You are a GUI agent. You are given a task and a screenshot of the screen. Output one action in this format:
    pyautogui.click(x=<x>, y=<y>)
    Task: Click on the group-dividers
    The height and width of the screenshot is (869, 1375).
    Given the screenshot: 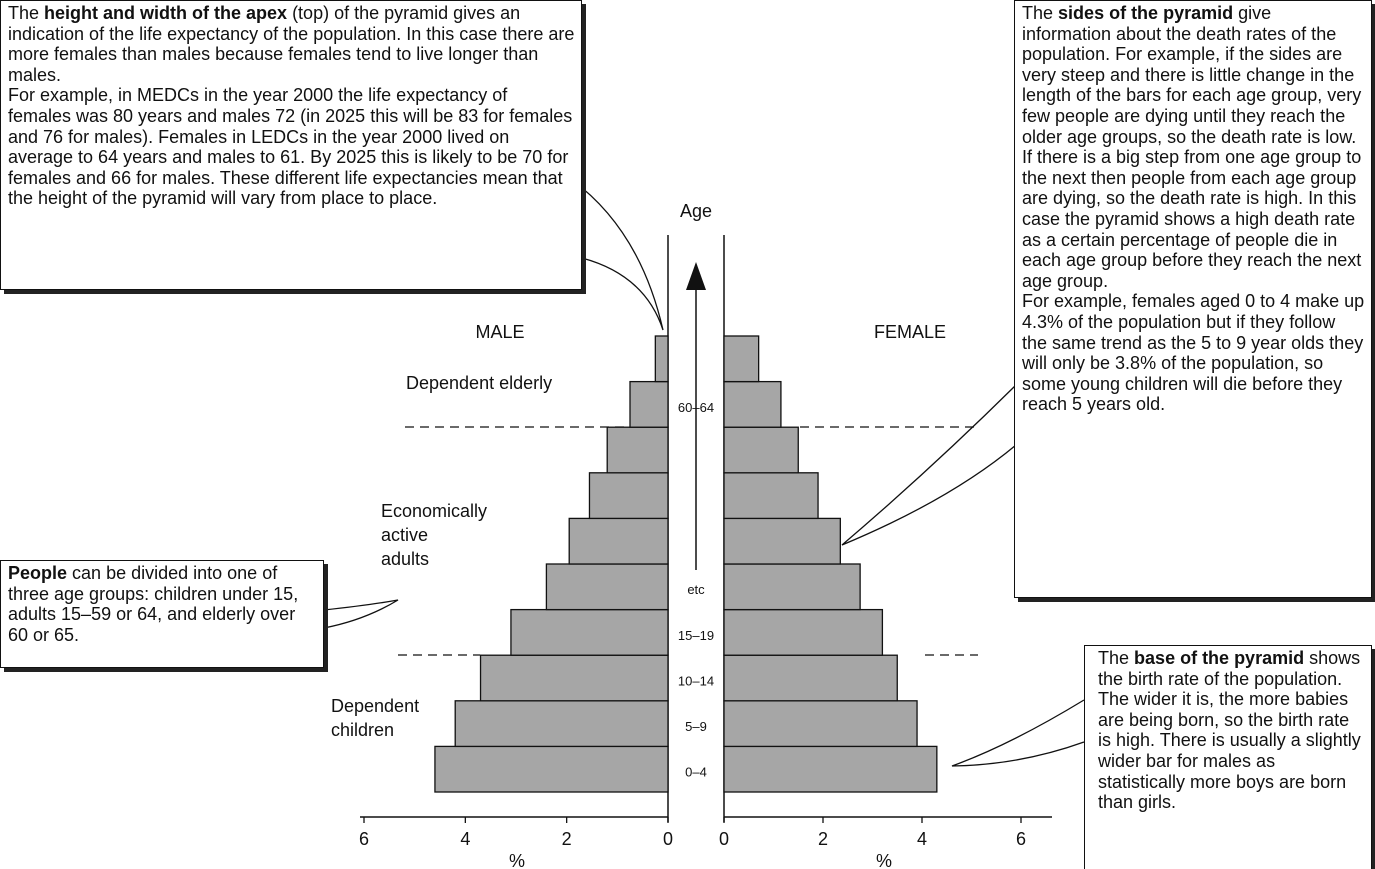 What is the action you would take?
    pyautogui.click(x=689, y=541)
    